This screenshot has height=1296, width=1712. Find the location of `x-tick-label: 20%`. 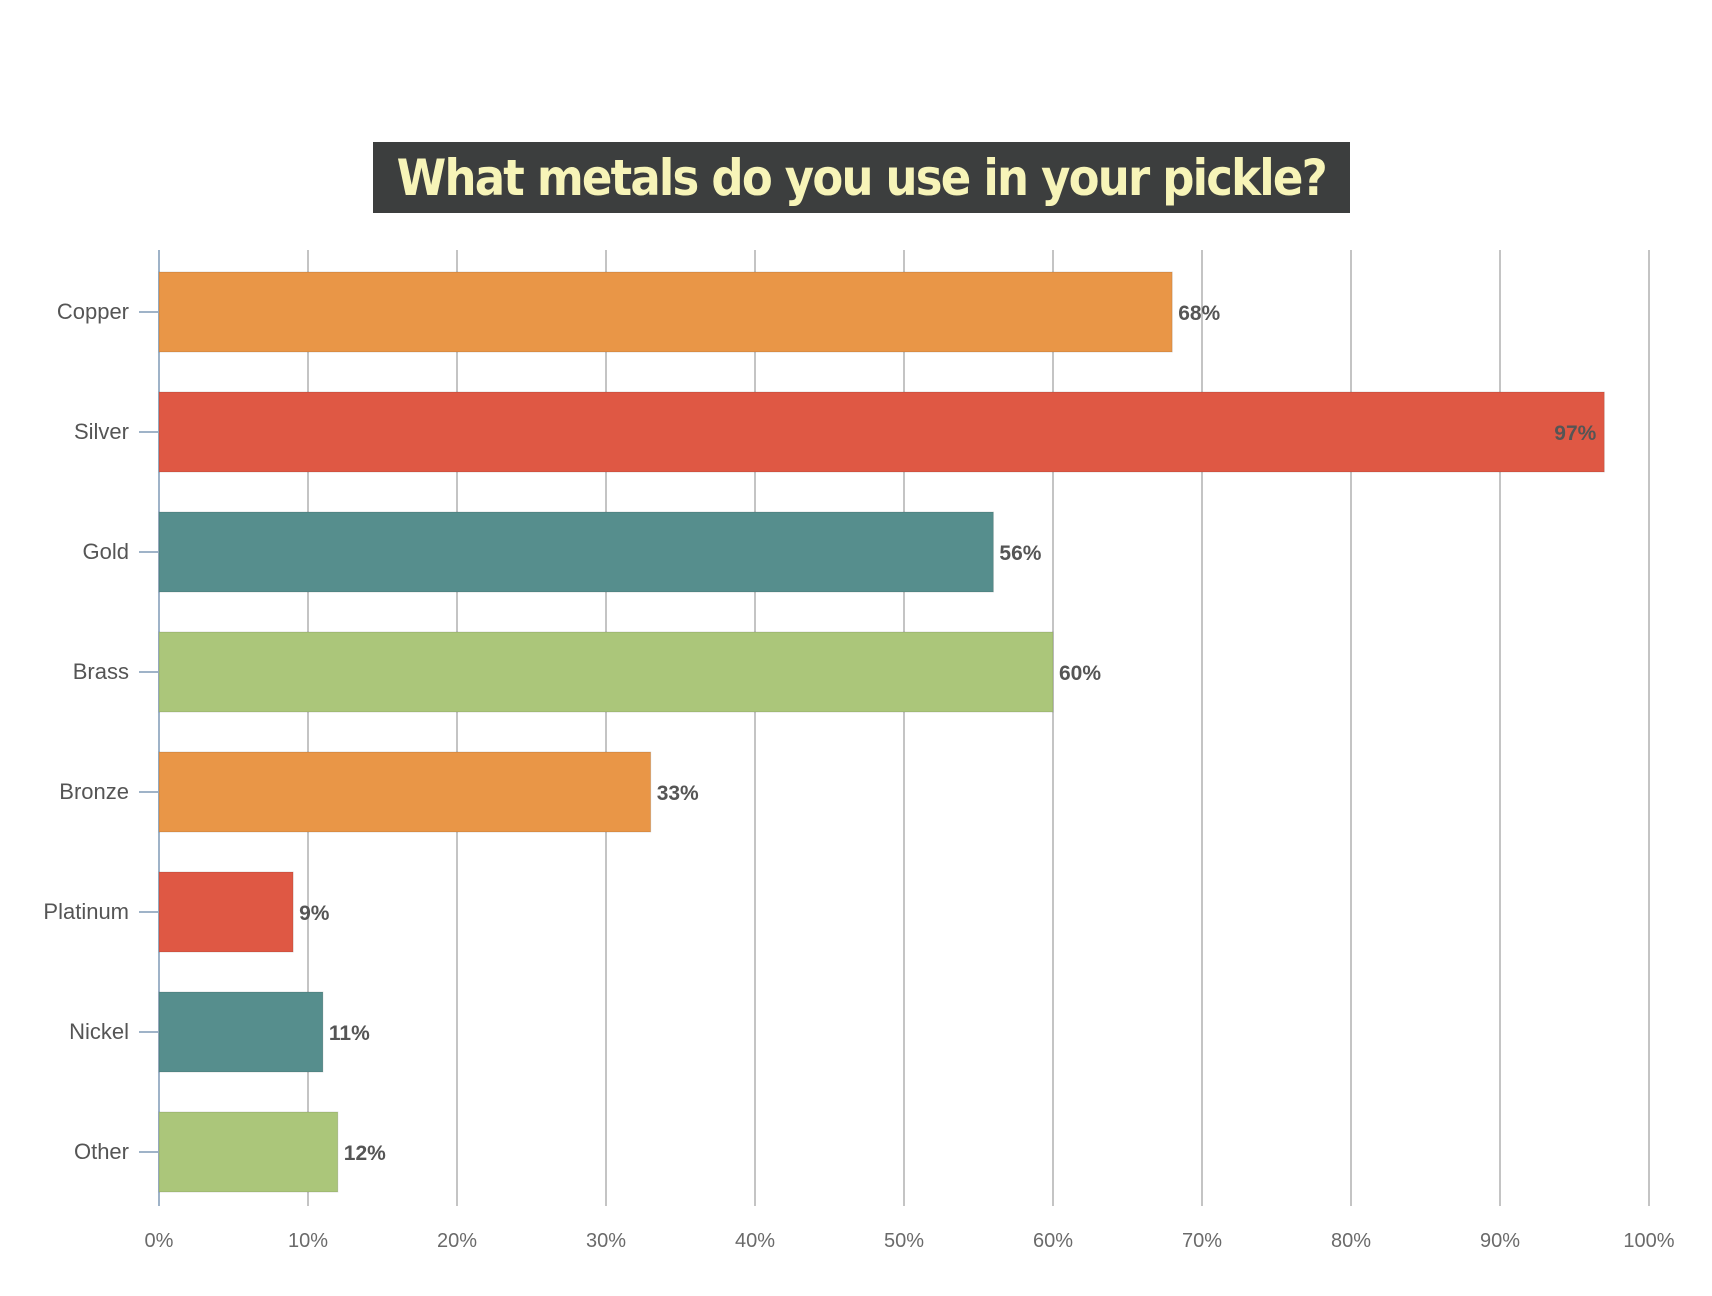

x-tick-label: 20% is located at coordinates (457, 1241).